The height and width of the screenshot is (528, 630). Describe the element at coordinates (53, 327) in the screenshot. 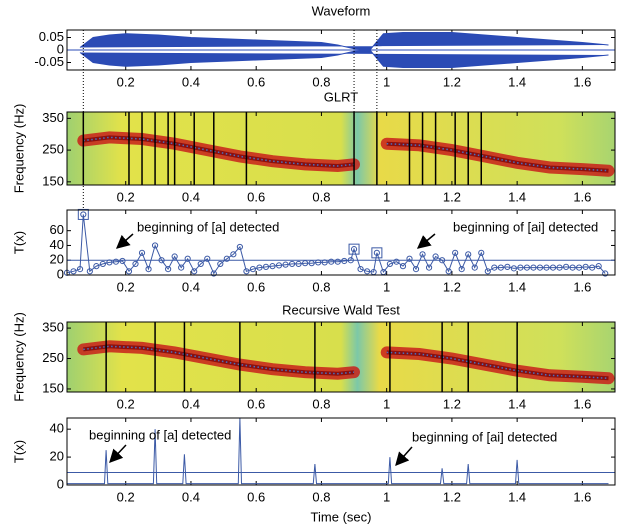

I see `y-tick-label: 350` at that location.